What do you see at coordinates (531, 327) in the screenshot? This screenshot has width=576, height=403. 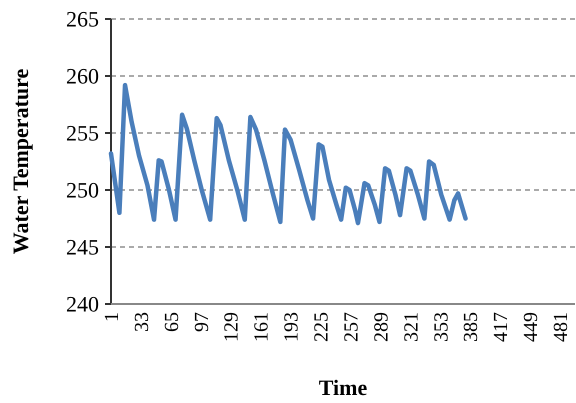 I see `x-tick-label: 449` at bounding box center [531, 327].